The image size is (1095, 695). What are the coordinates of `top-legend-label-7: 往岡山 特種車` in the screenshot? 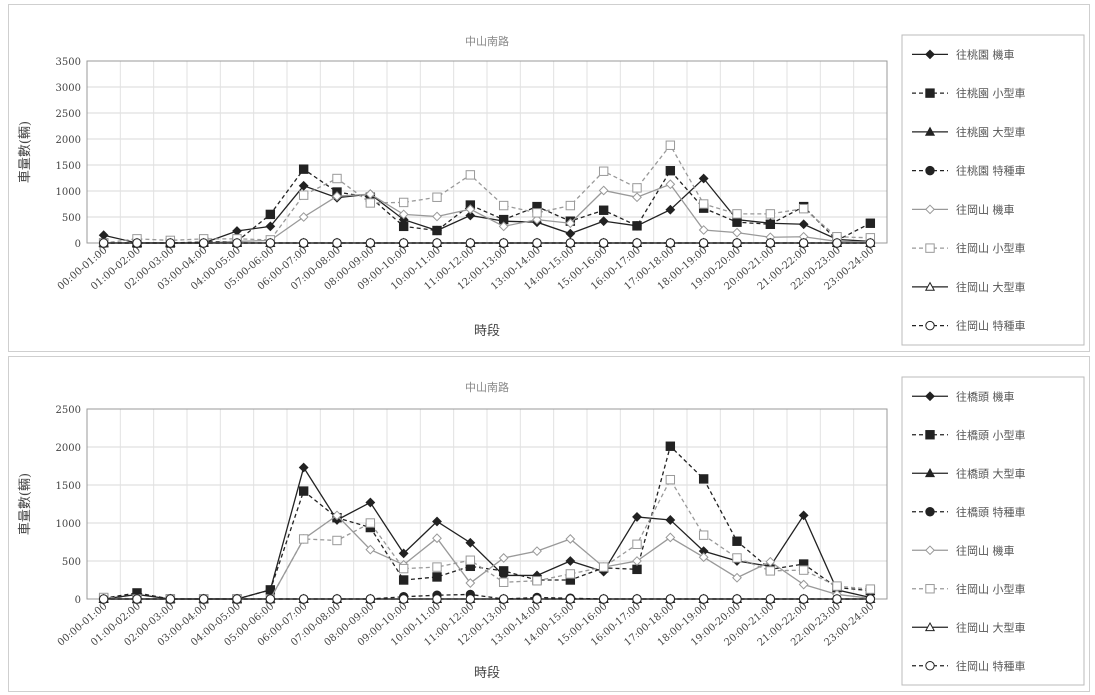 It's located at (991, 326).